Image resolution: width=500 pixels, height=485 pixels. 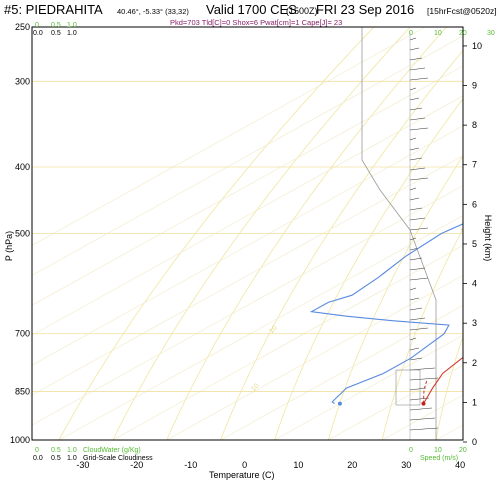 I want to click on valid-time: Valid 1700 CES, so click(x=251, y=9).